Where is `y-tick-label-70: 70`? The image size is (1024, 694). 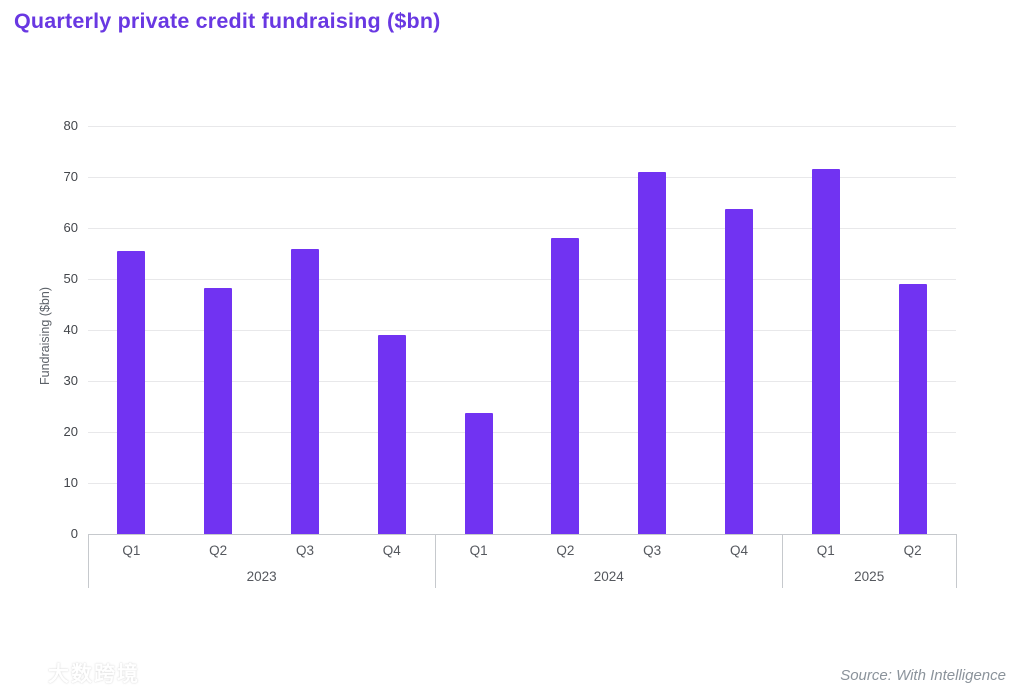
y-tick-label-70: 70 is located at coordinates (70, 176).